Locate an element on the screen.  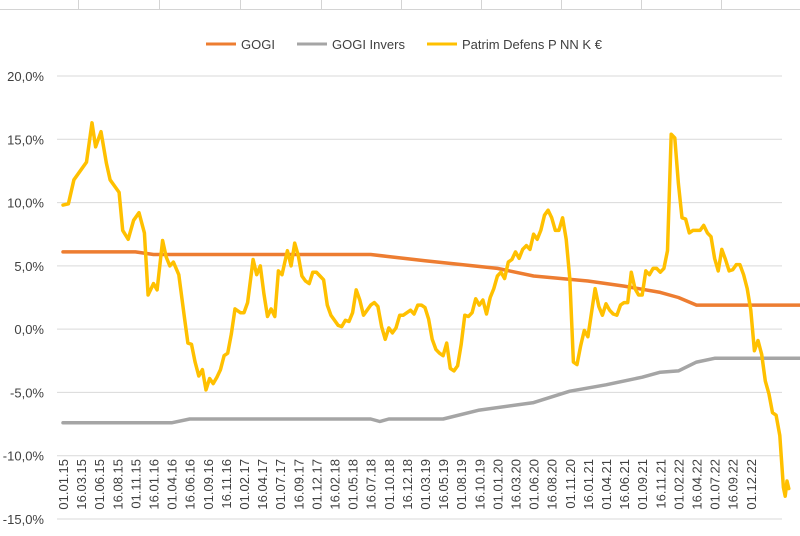
x-tick-label: 01.12.17 is located at coordinates (316, 484).